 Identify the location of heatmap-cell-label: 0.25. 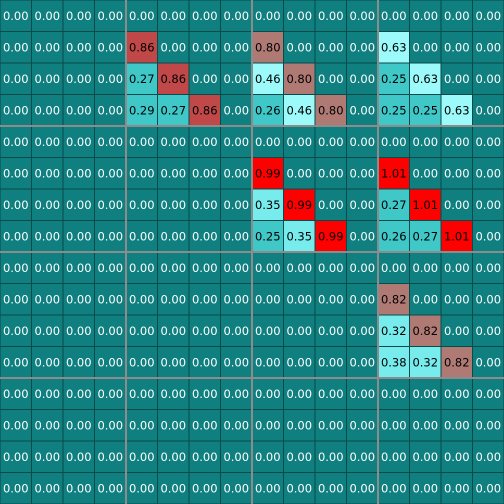
(425, 110).